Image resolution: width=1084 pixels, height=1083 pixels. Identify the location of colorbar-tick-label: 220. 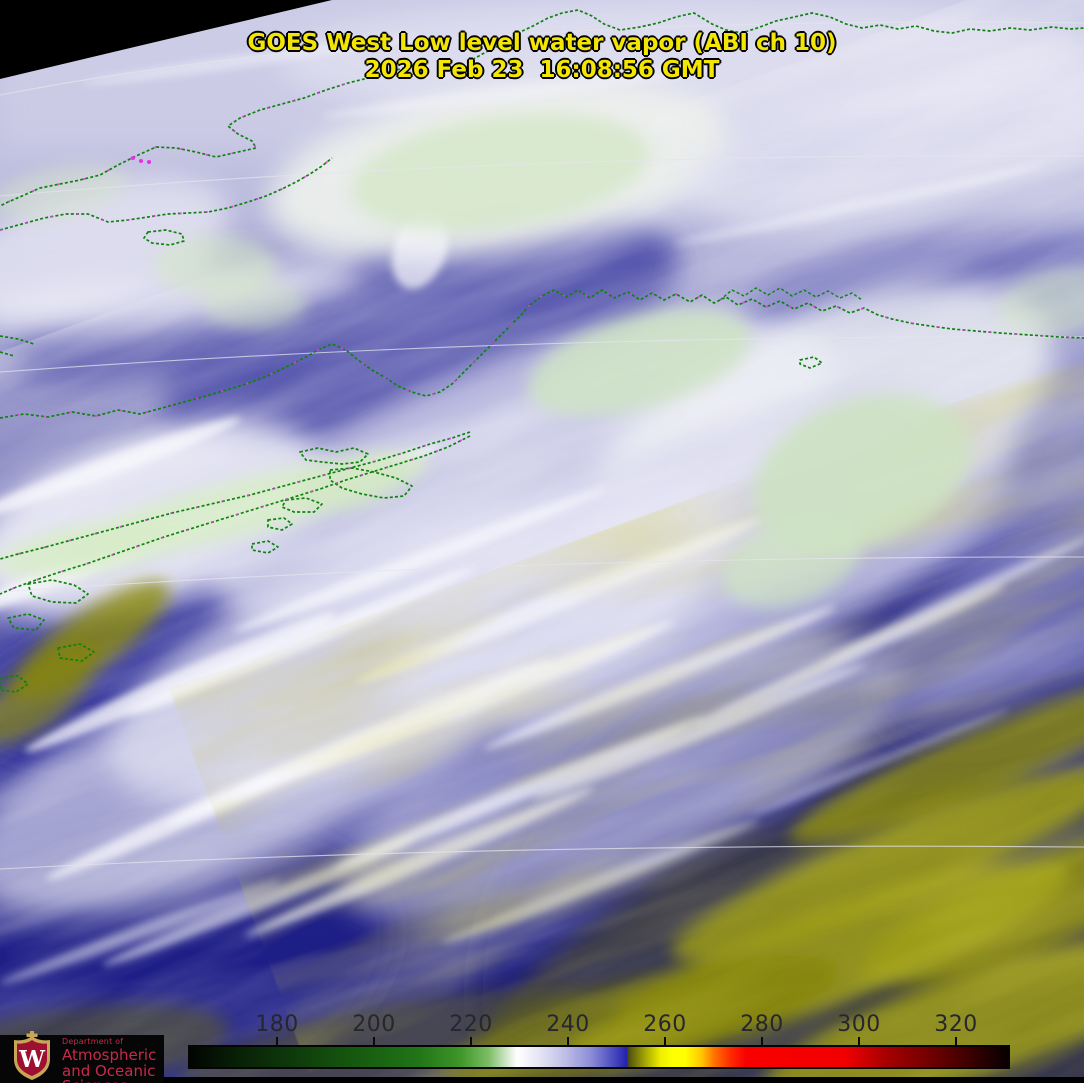
(471, 1024).